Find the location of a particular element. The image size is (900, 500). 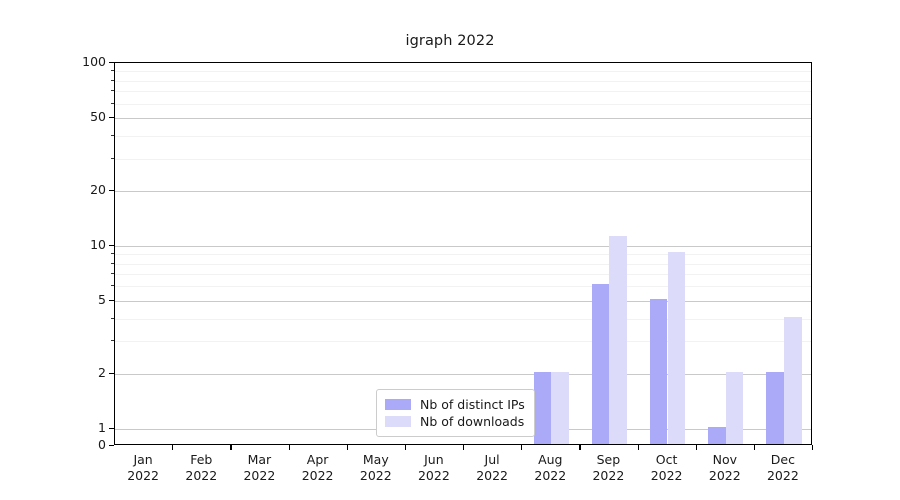

y-axis-labels: 0 1 2 5 10 20 50 100 is located at coordinates (84, 252).